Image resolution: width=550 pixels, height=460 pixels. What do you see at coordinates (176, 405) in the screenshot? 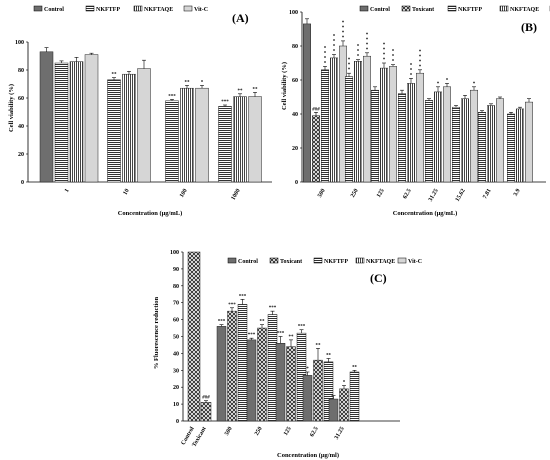
I see `y-tick-label: 10` at bounding box center [176, 405].